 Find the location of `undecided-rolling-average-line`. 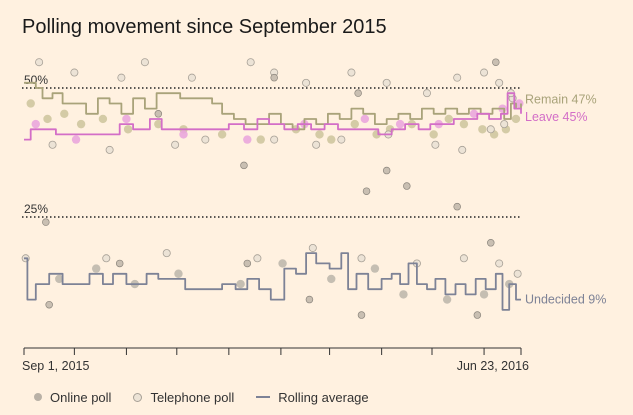

undecided-rolling-average-line is located at coordinates (272, 281).